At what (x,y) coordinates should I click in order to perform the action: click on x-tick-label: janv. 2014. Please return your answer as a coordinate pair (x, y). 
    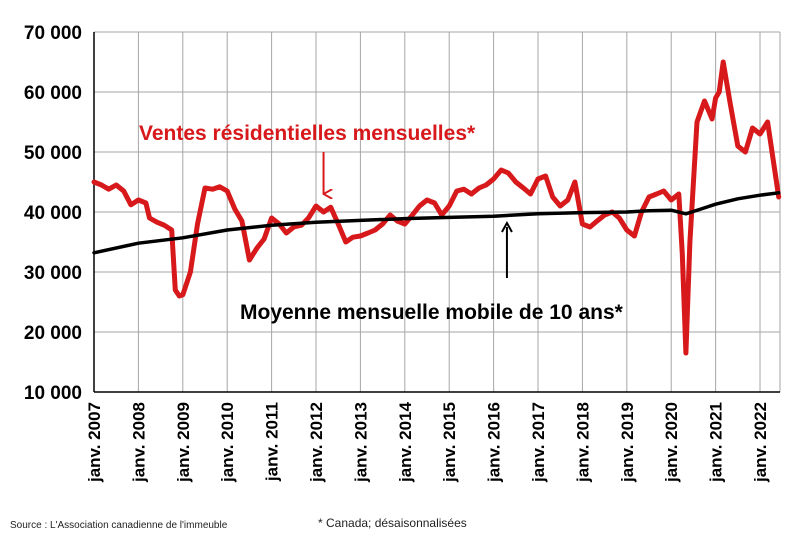
    Looking at the image, I should click on (405, 442).